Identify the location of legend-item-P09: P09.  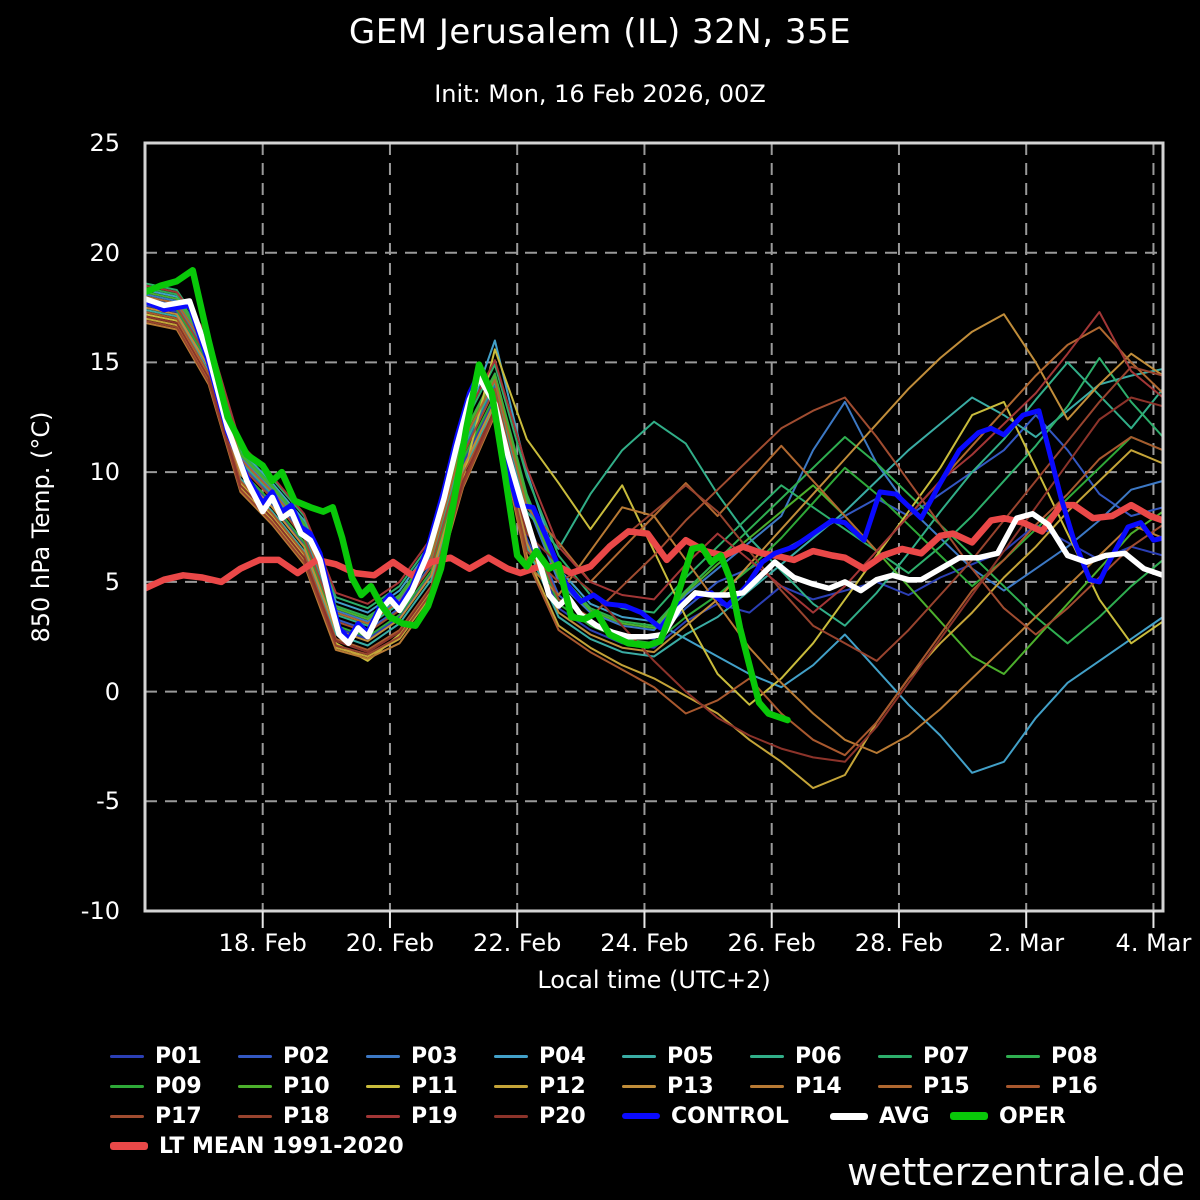
(156, 1086).